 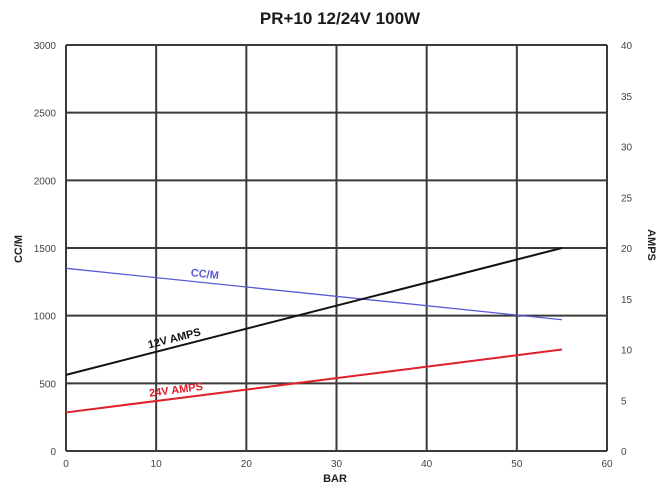 What do you see at coordinates (157, 464) in the screenshot?
I see `x-tick-label: 10` at bounding box center [157, 464].